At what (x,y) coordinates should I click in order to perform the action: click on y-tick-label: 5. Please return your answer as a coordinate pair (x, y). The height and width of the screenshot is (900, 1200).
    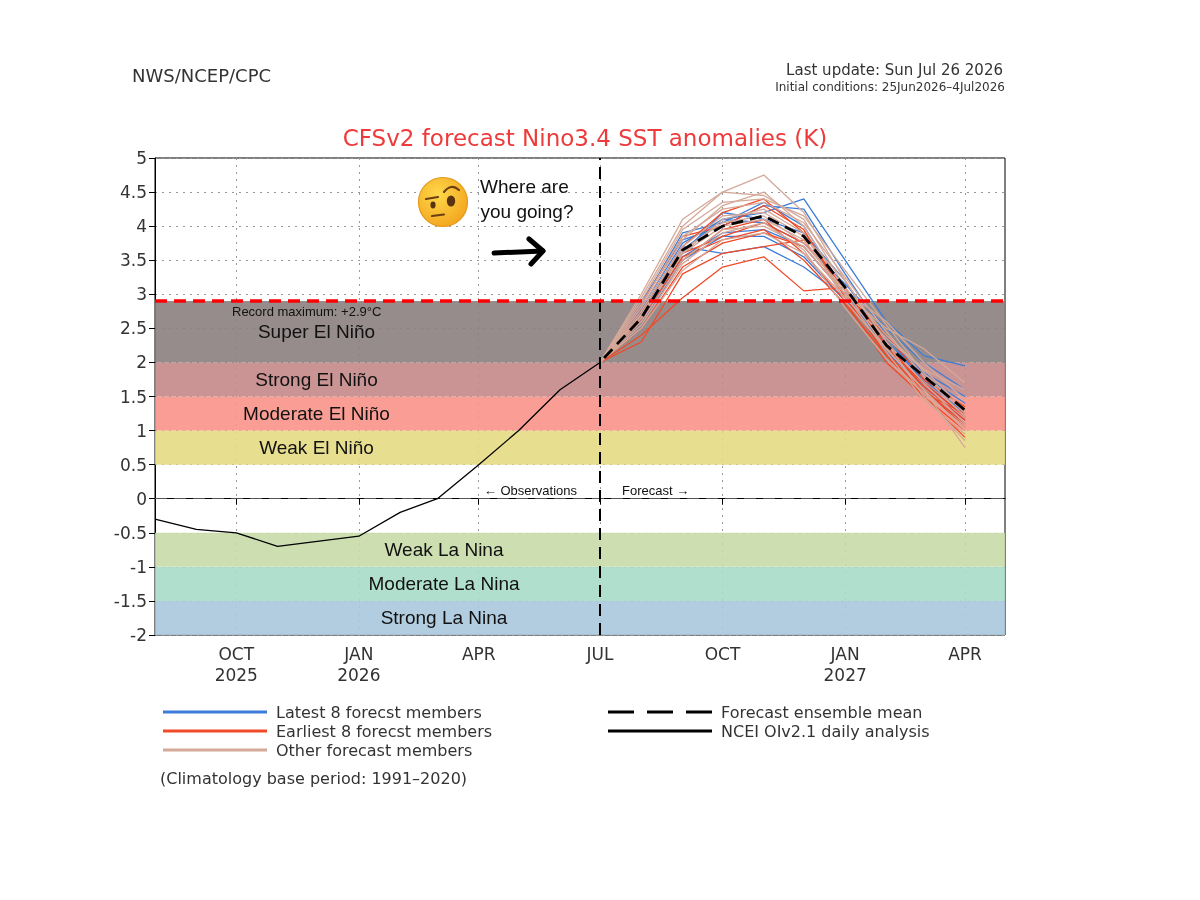
    Looking at the image, I should click on (141, 158).